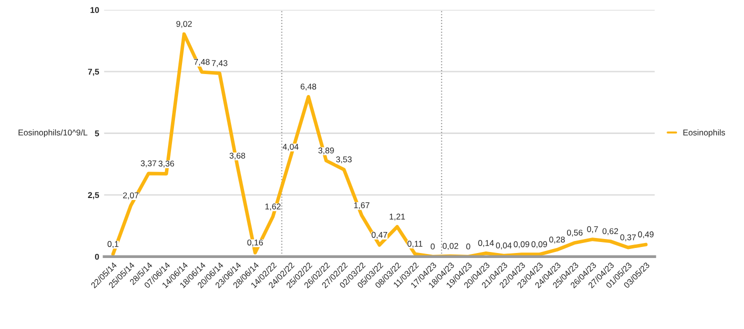 The height and width of the screenshot is (329, 744). What do you see at coordinates (344, 160) in the screenshot?
I see `data-label: 3,53` at bounding box center [344, 160].